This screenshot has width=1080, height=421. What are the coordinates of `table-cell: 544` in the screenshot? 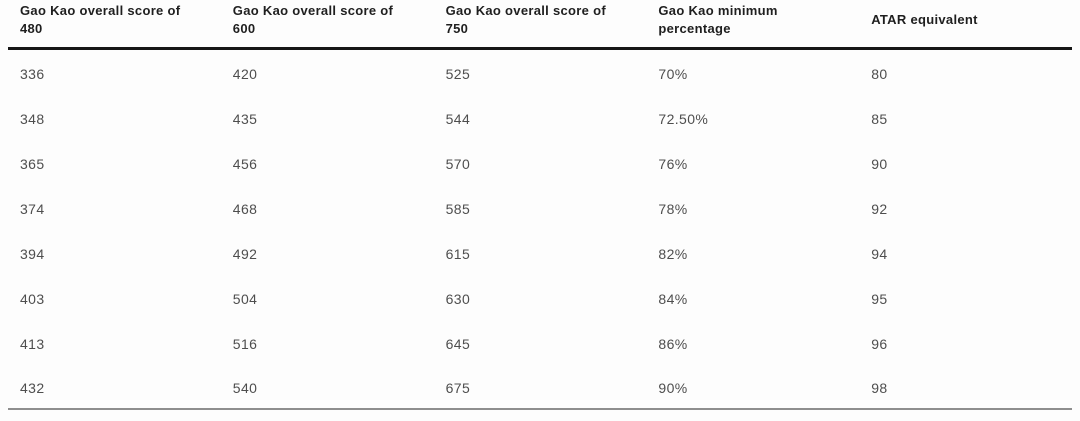 It's located at (458, 118).